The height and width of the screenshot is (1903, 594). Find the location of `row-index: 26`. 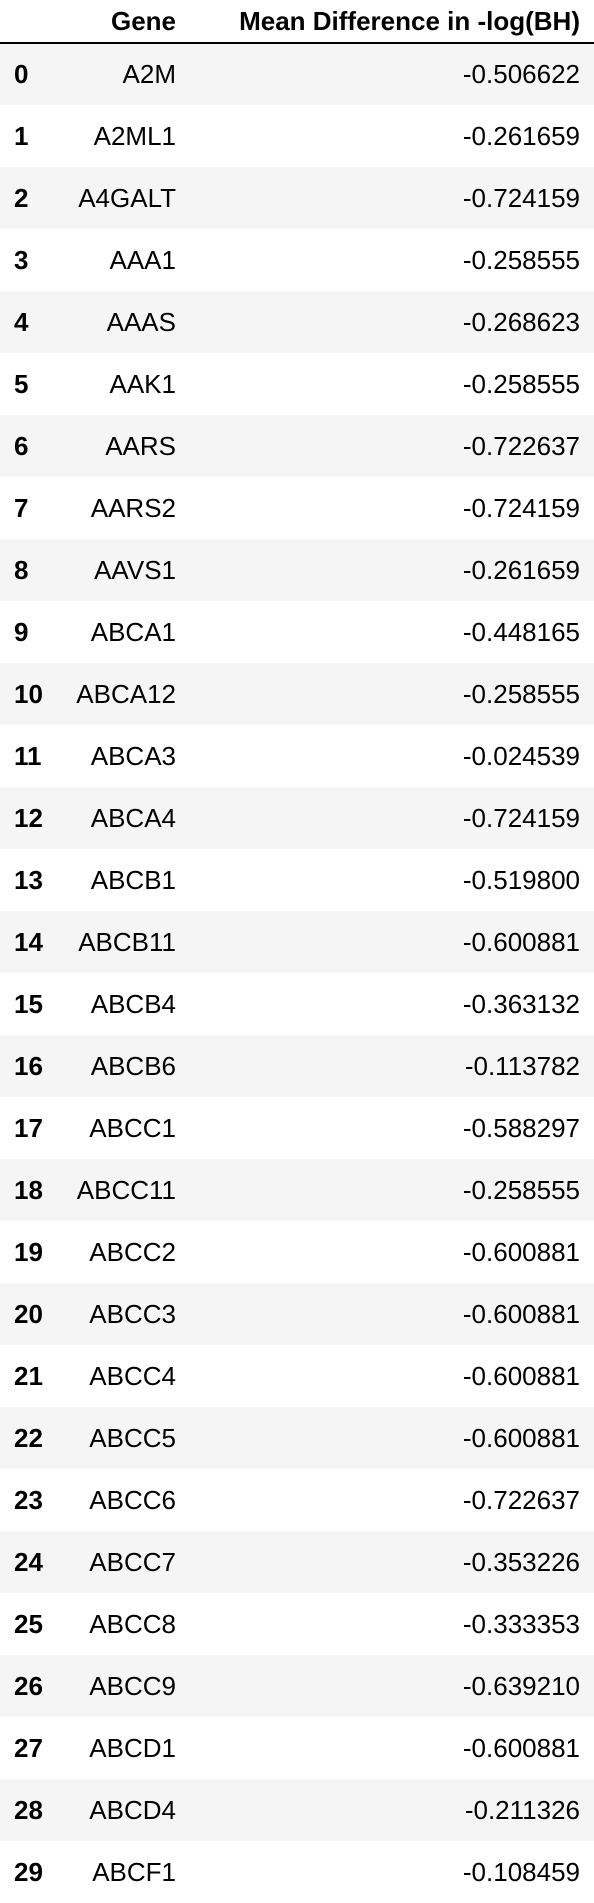

row-index: 26 is located at coordinates (28, 1685).